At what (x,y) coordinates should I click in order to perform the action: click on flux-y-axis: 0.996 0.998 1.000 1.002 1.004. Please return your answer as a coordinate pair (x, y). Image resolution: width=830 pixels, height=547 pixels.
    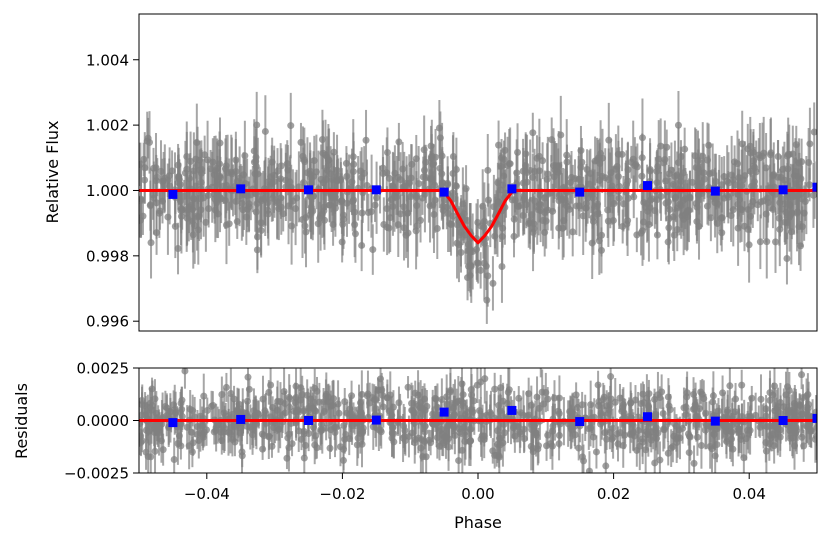
    Looking at the image, I should click on (112, 191).